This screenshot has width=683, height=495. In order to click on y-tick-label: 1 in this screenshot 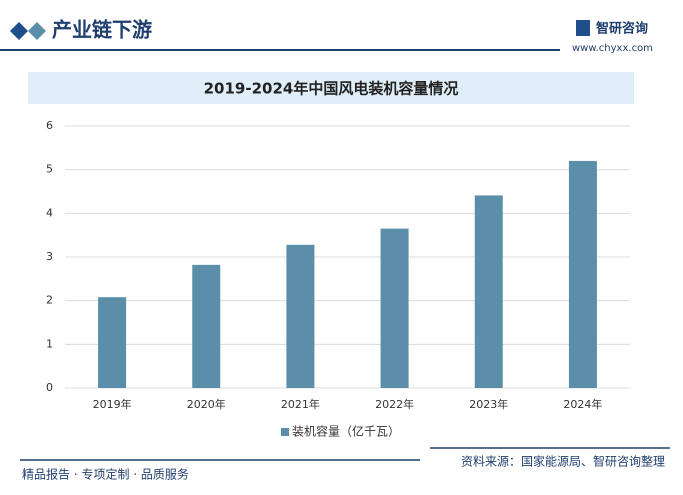, I will do `click(49, 343)`.